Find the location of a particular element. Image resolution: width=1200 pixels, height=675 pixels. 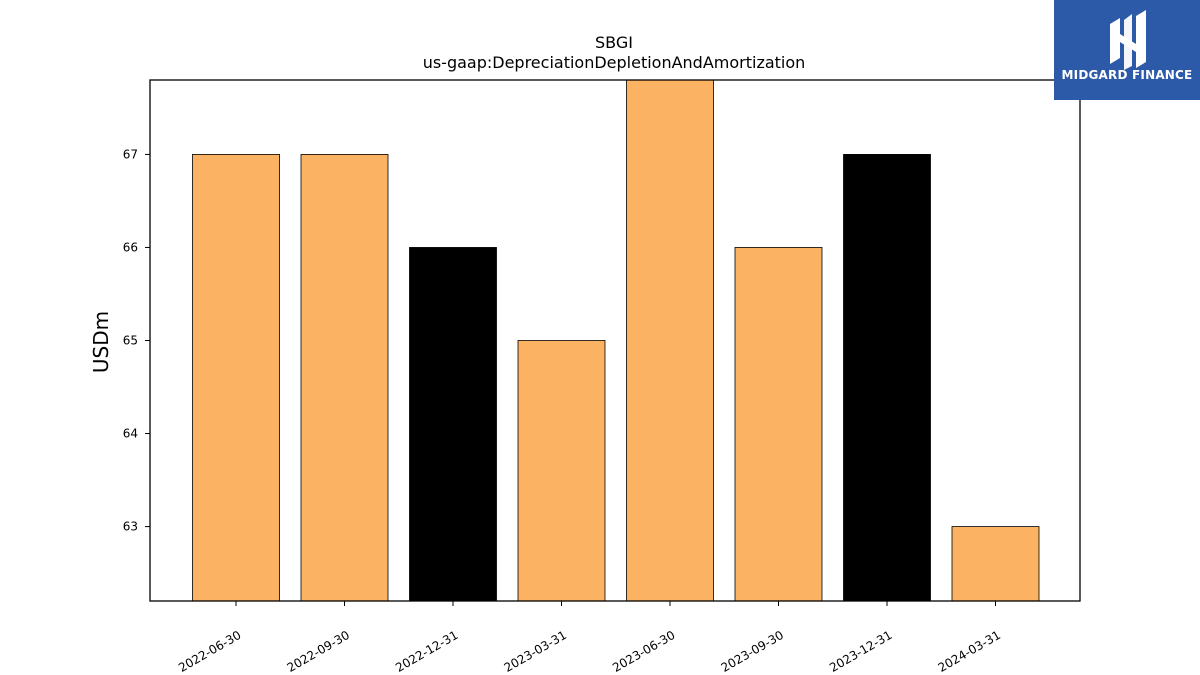

x-tick-label: 2022-09-30 is located at coordinates (318, 651).